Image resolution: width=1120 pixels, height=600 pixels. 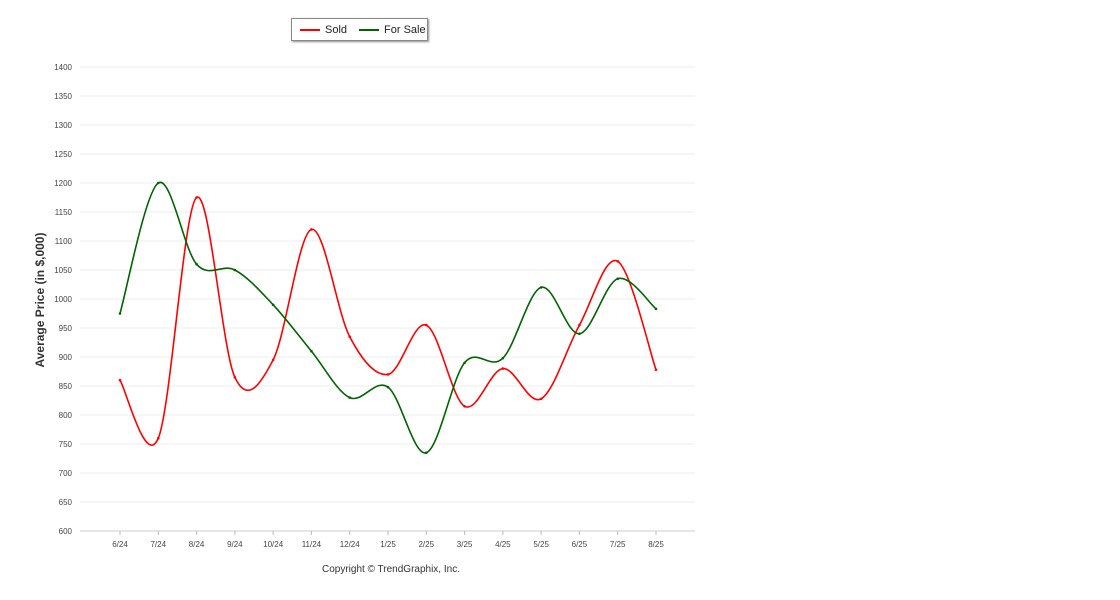 I want to click on x-tick-label: 8/25, so click(x=656, y=544).